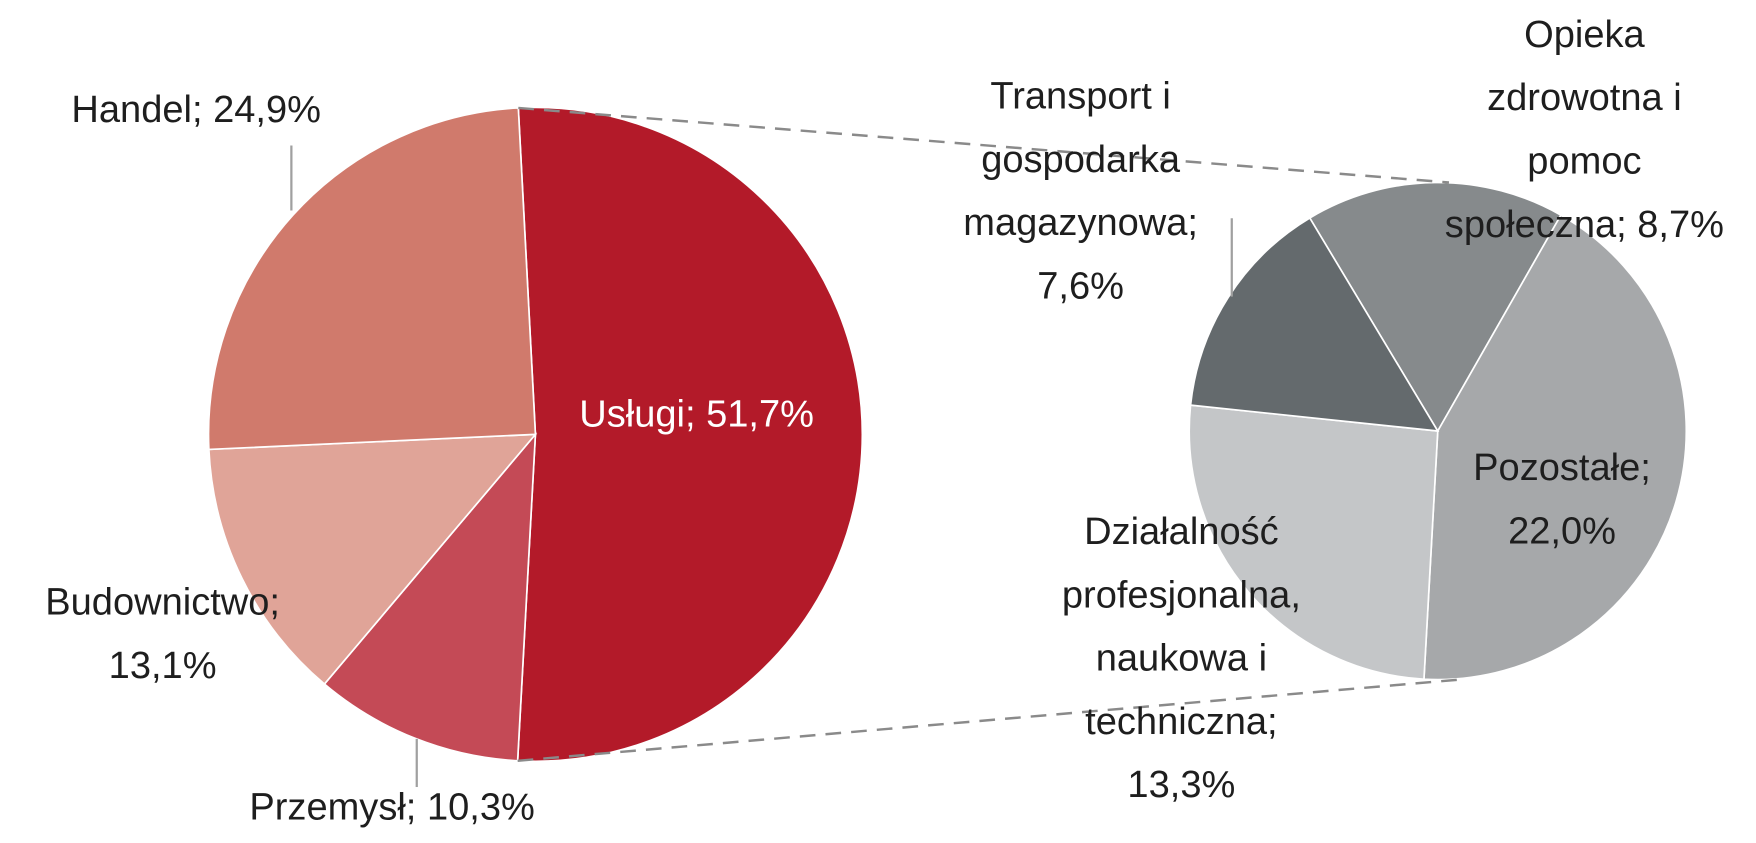  Describe the element at coordinates (1584, 98) in the screenshot. I see `data-label: zdrowotna i` at that location.